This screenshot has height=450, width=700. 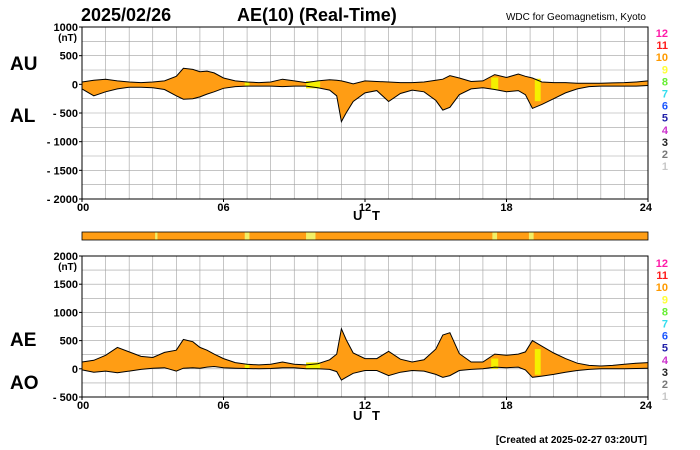 What do you see at coordinates (62, 143) in the screenshot?
I see `y-tick-label: - 1000` at bounding box center [62, 143].